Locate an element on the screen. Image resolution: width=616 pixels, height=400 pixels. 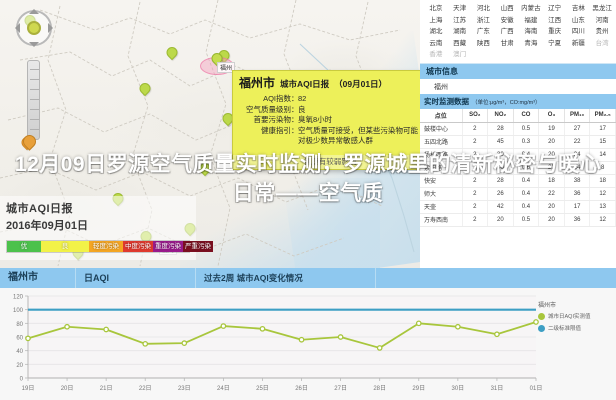
province-item: 新疆 is located at coordinates (578, 43).